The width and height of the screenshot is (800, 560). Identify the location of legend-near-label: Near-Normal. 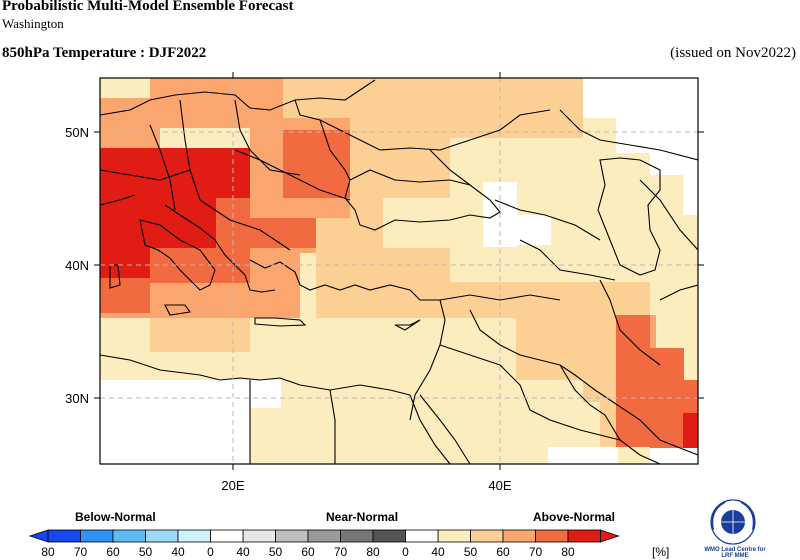
(362, 517).